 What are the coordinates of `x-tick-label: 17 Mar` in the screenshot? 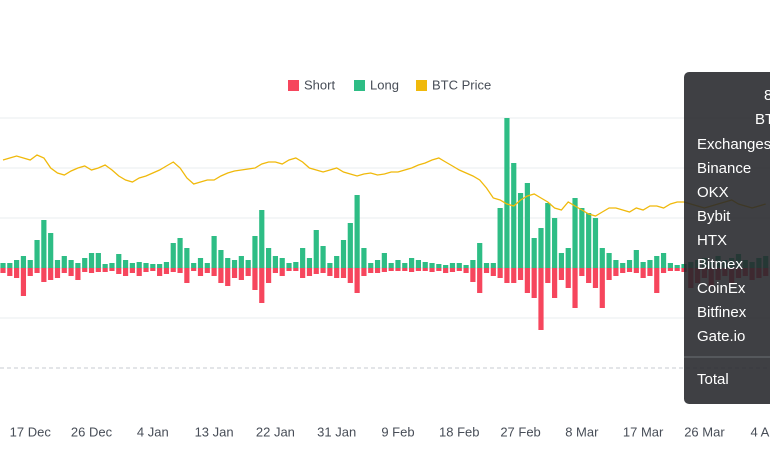 It's located at (643, 431).